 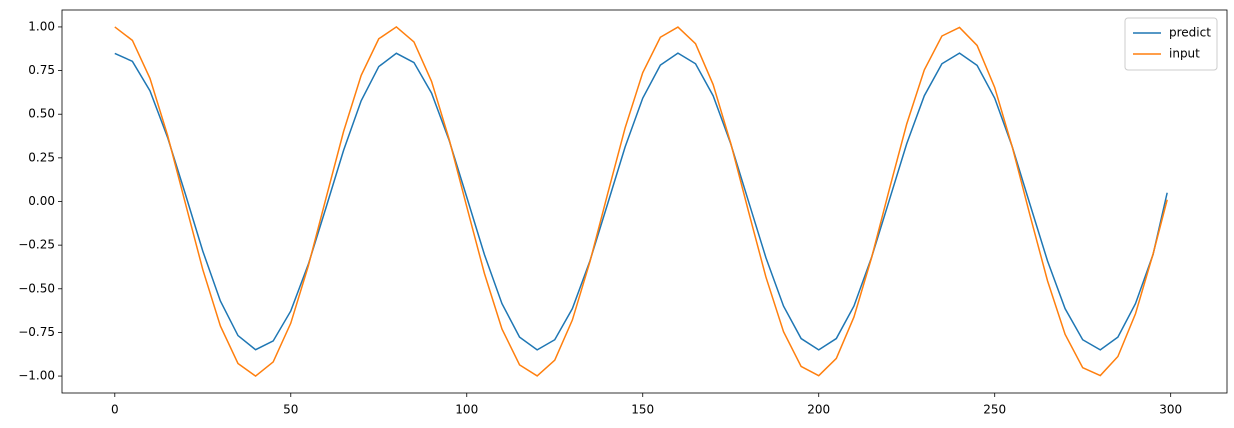 I want to click on x-tick-label: 300, so click(x=1170, y=410).